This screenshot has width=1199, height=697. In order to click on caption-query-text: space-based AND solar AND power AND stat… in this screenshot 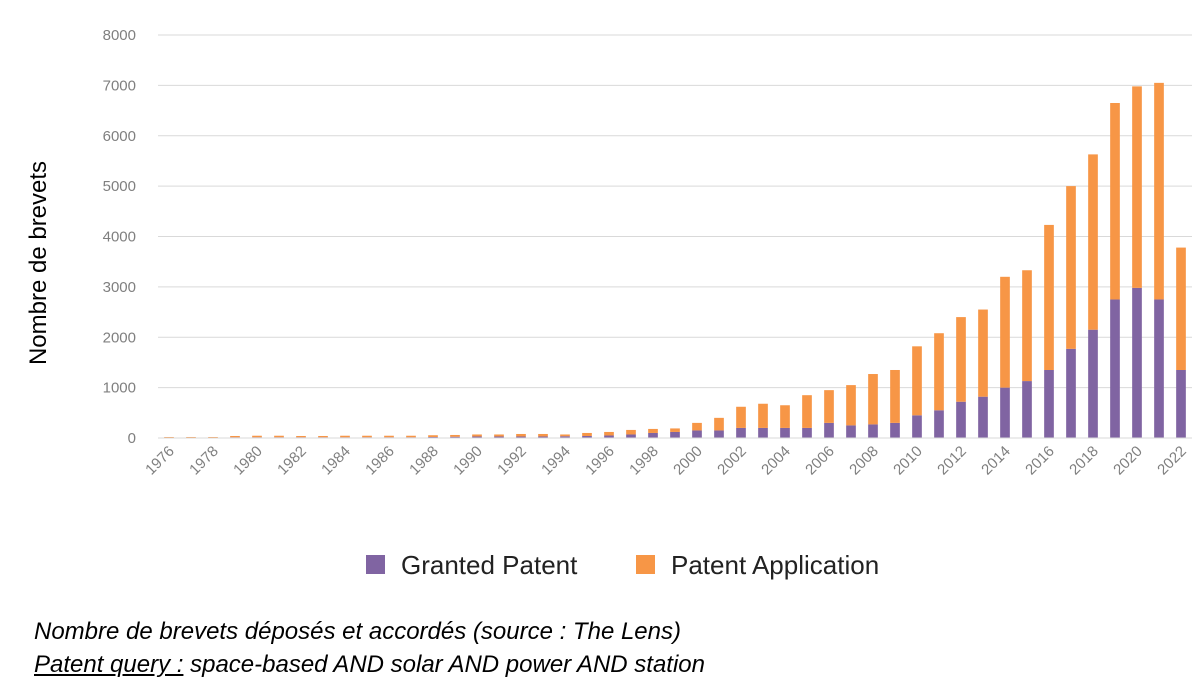, I will do `click(444, 664)`.